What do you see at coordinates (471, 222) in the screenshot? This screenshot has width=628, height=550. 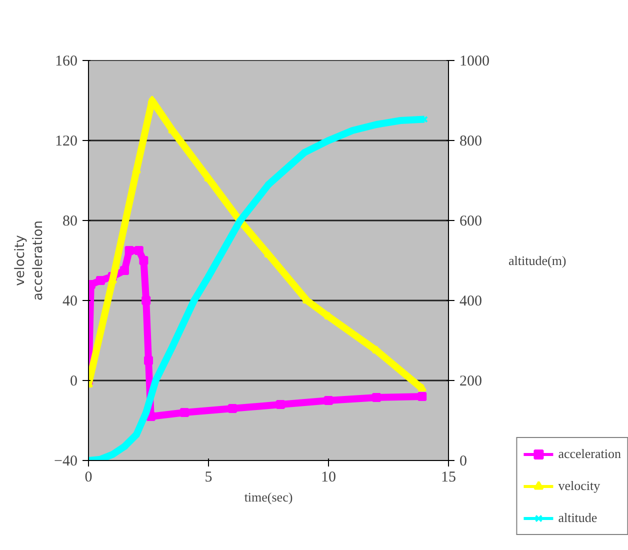 I see `y2-tick-label: 600` at bounding box center [471, 222].